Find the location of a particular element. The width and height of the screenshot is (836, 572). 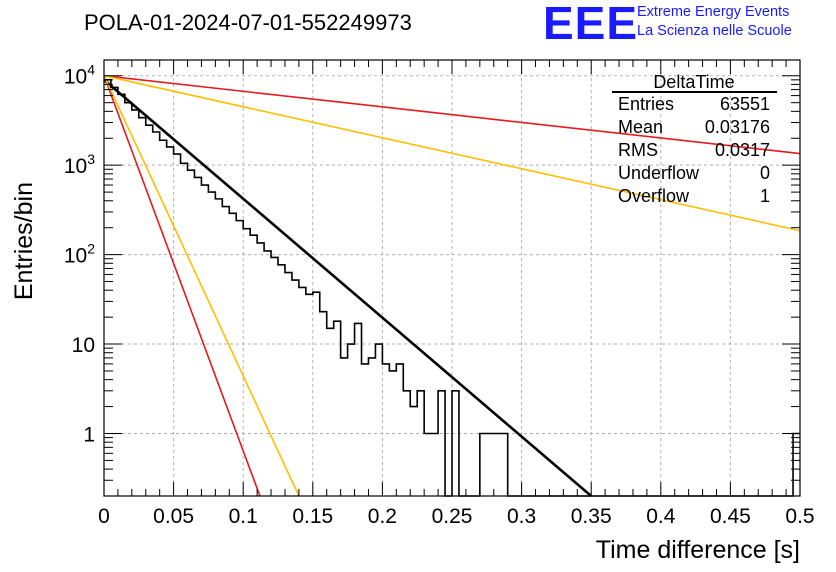

stats-label: RMS is located at coordinates (638, 150).